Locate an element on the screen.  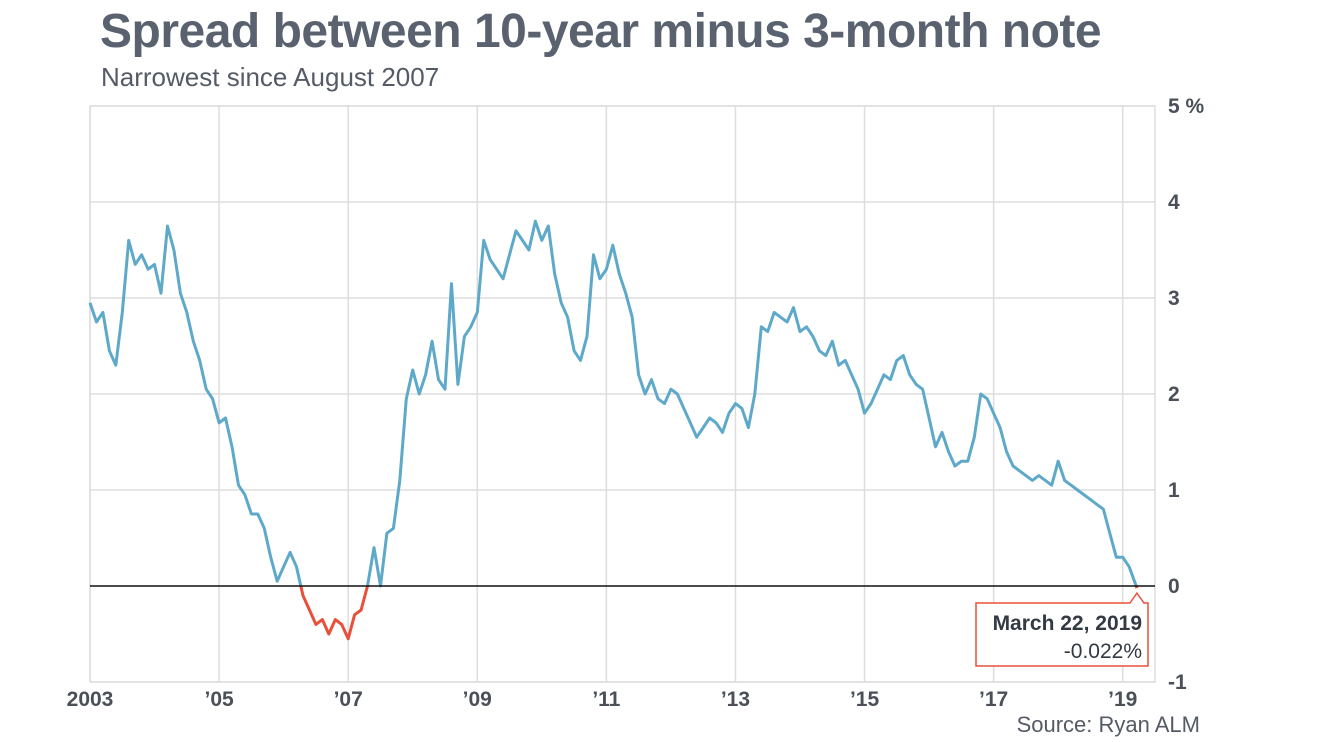
annotation-callout: March 22, 2019 -0.022% is located at coordinates (1062, 629).